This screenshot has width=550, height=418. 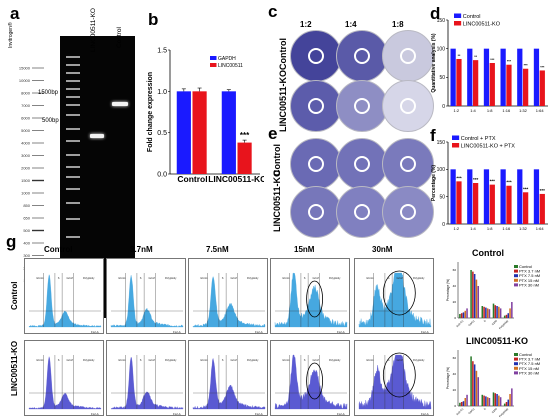 I want to click on category-label: G2/M, so click(x=494, y=410).